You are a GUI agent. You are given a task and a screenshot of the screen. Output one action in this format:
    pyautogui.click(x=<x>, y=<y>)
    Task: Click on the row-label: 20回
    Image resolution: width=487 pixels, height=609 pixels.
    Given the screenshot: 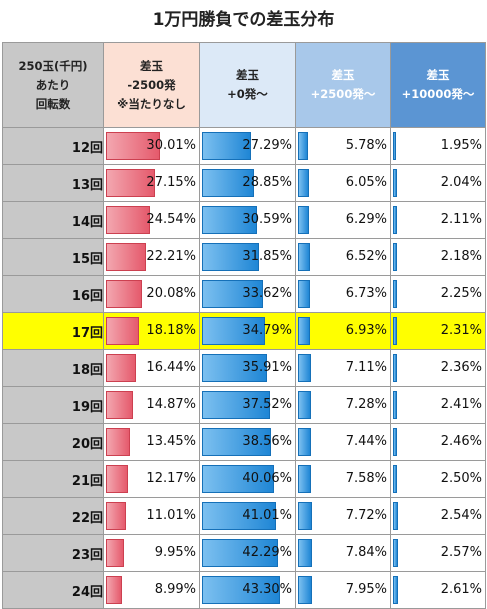 What is the action you would take?
    pyautogui.click(x=53, y=442)
    